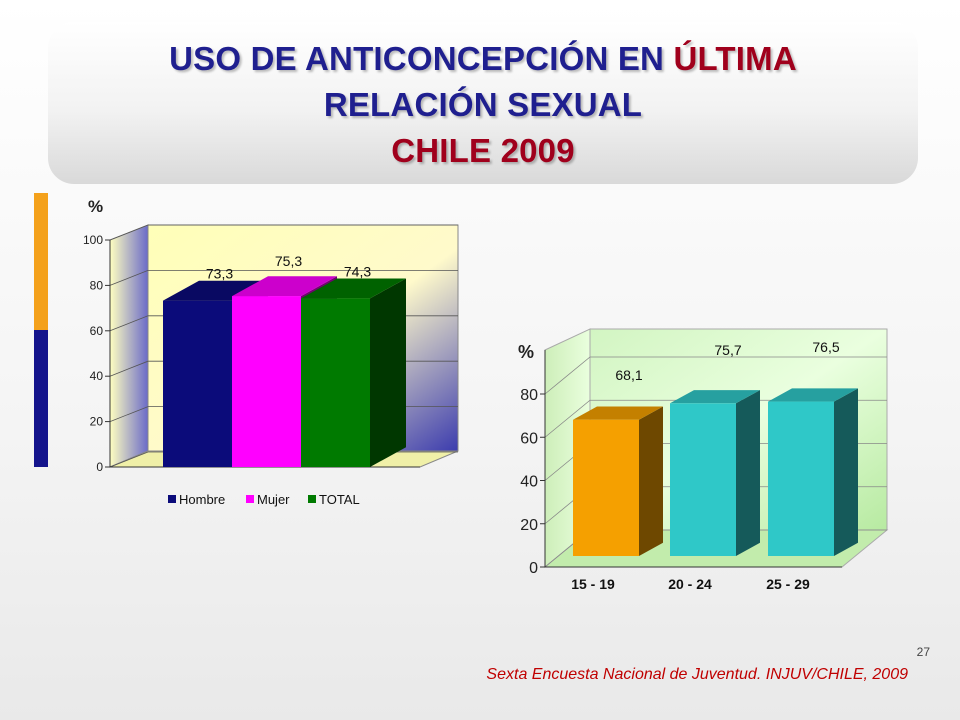  What do you see at coordinates (651, 481) in the screenshot?
I see `bar-0-side` at bounding box center [651, 481].